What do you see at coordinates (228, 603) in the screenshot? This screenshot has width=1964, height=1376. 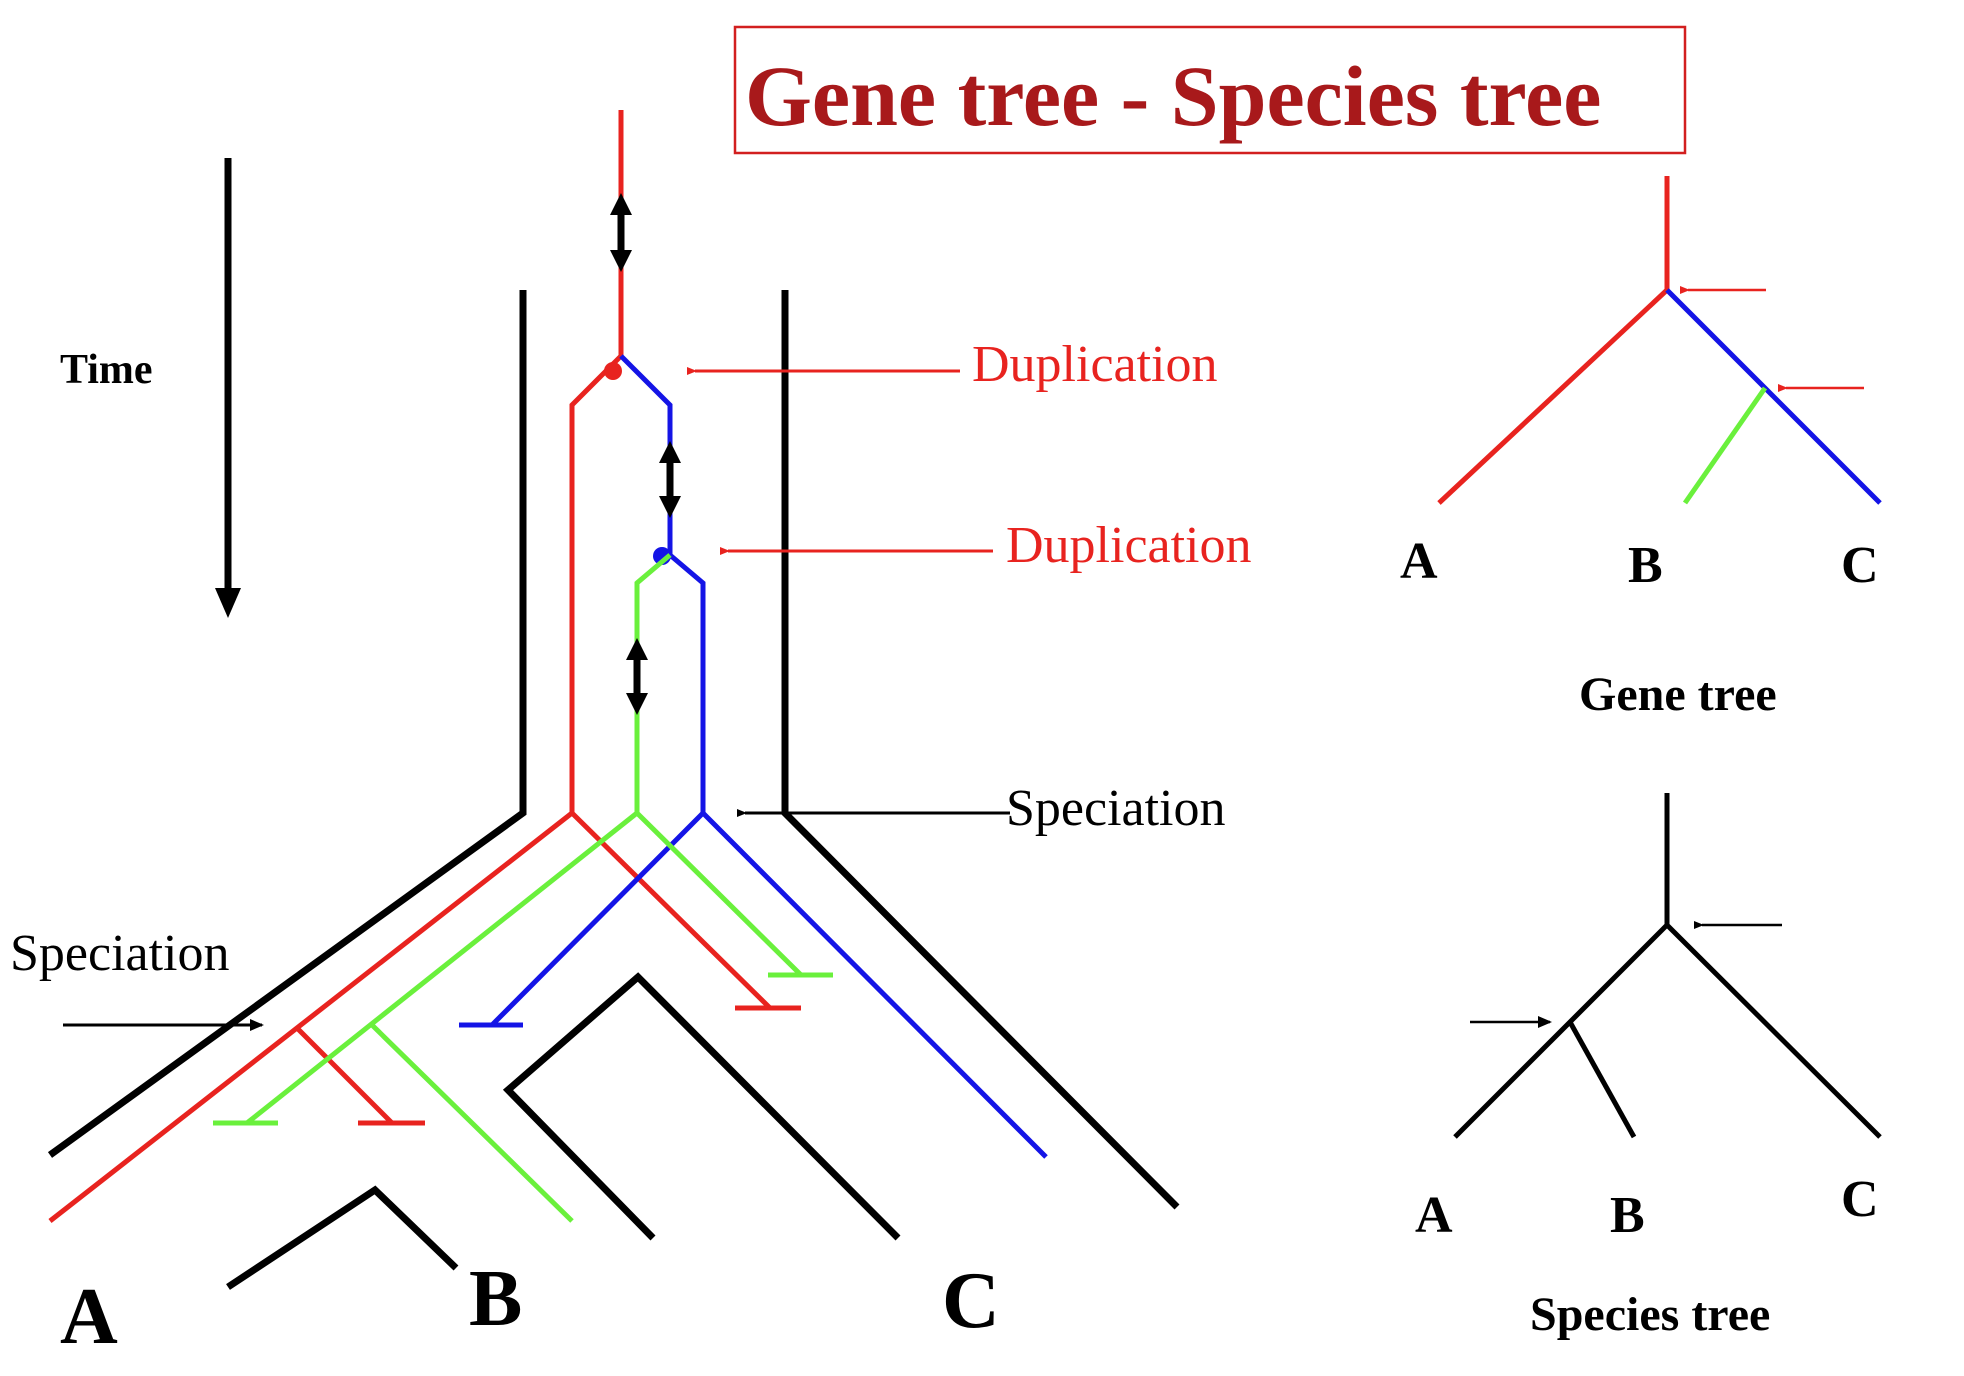 I see `time-arrowhead` at bounding box center [228, 603].